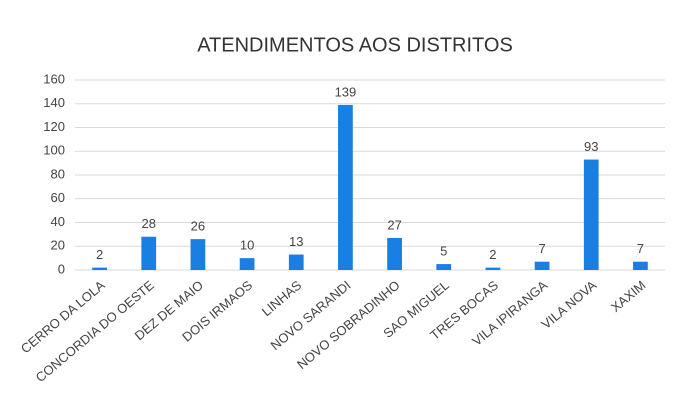  I want to click on y-tick-label: 80, so click(58, 173).